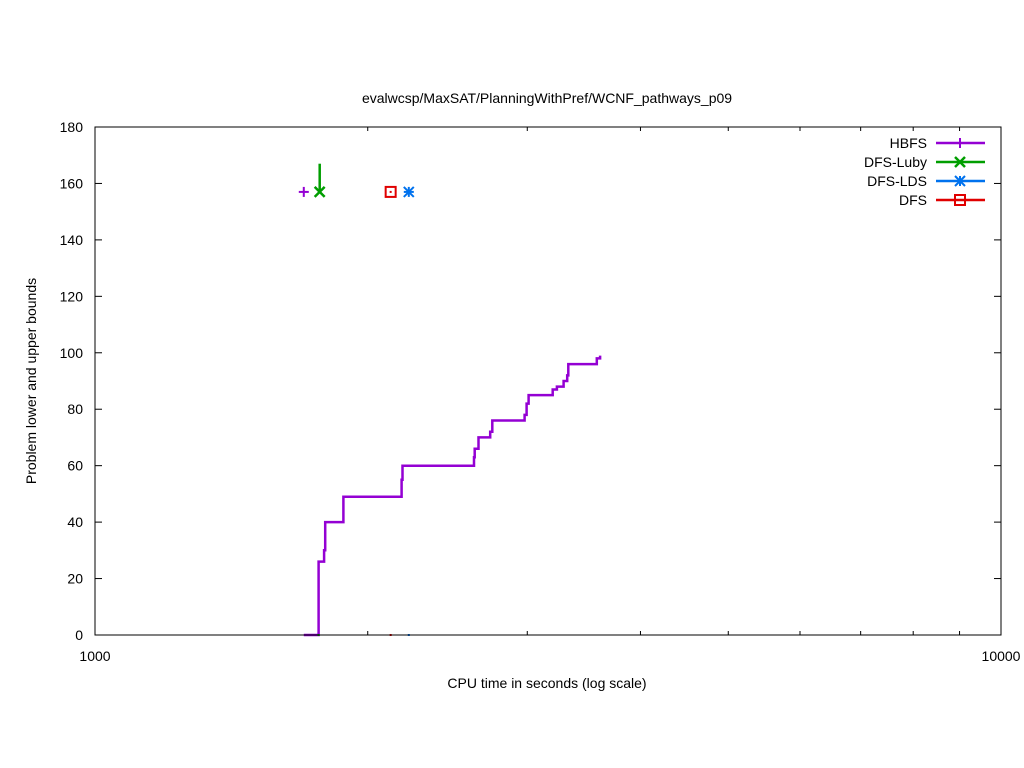 This screenshot has height=768, width=1024. I want to click on legend: HBFS DFS-Luby DFS-LDS DFS, so click(924, 171).